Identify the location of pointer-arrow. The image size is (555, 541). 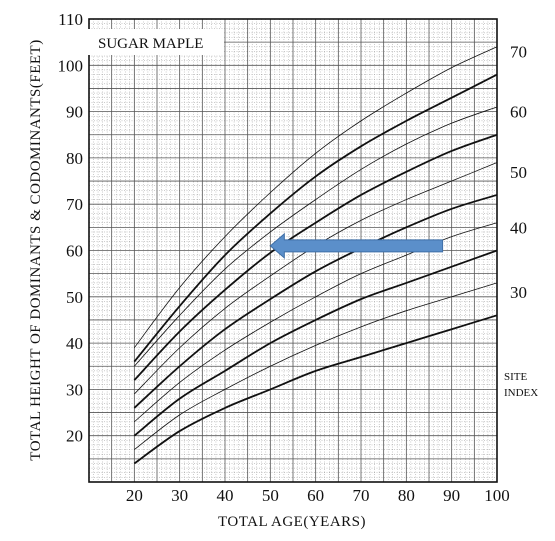
(356, 245).